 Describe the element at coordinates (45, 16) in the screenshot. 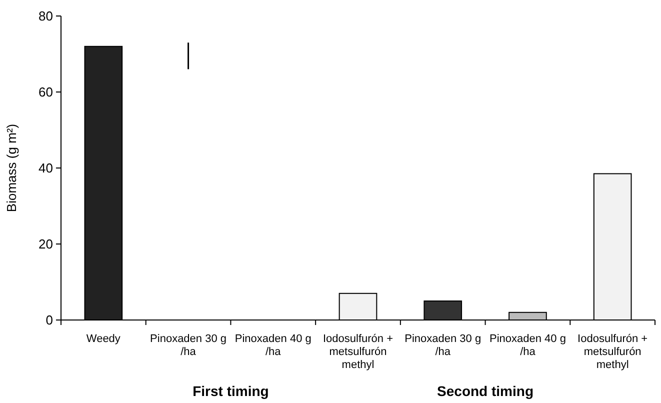

I see `y-tick-label: 80` at that location.